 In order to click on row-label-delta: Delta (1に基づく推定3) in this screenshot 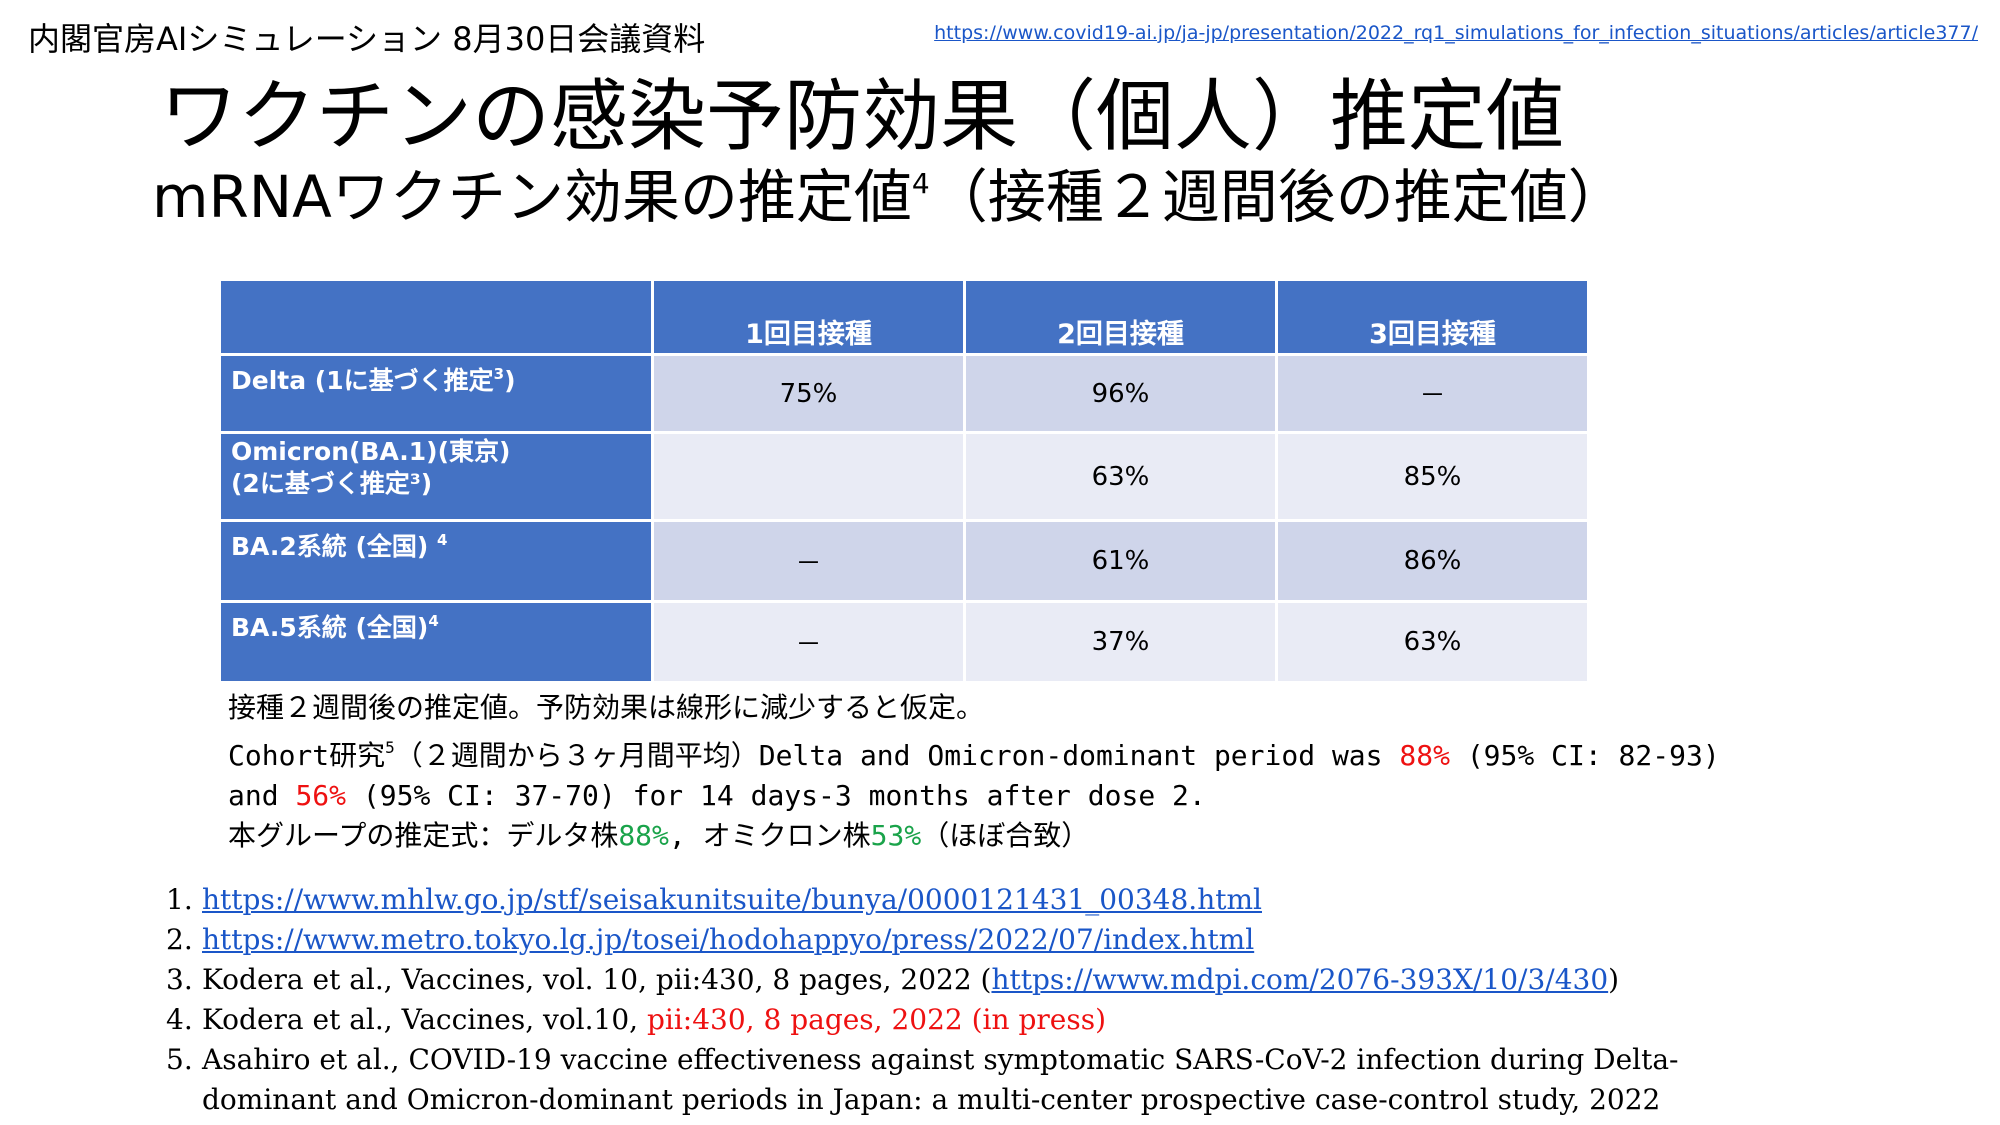, I will do `click(436, 393)`.